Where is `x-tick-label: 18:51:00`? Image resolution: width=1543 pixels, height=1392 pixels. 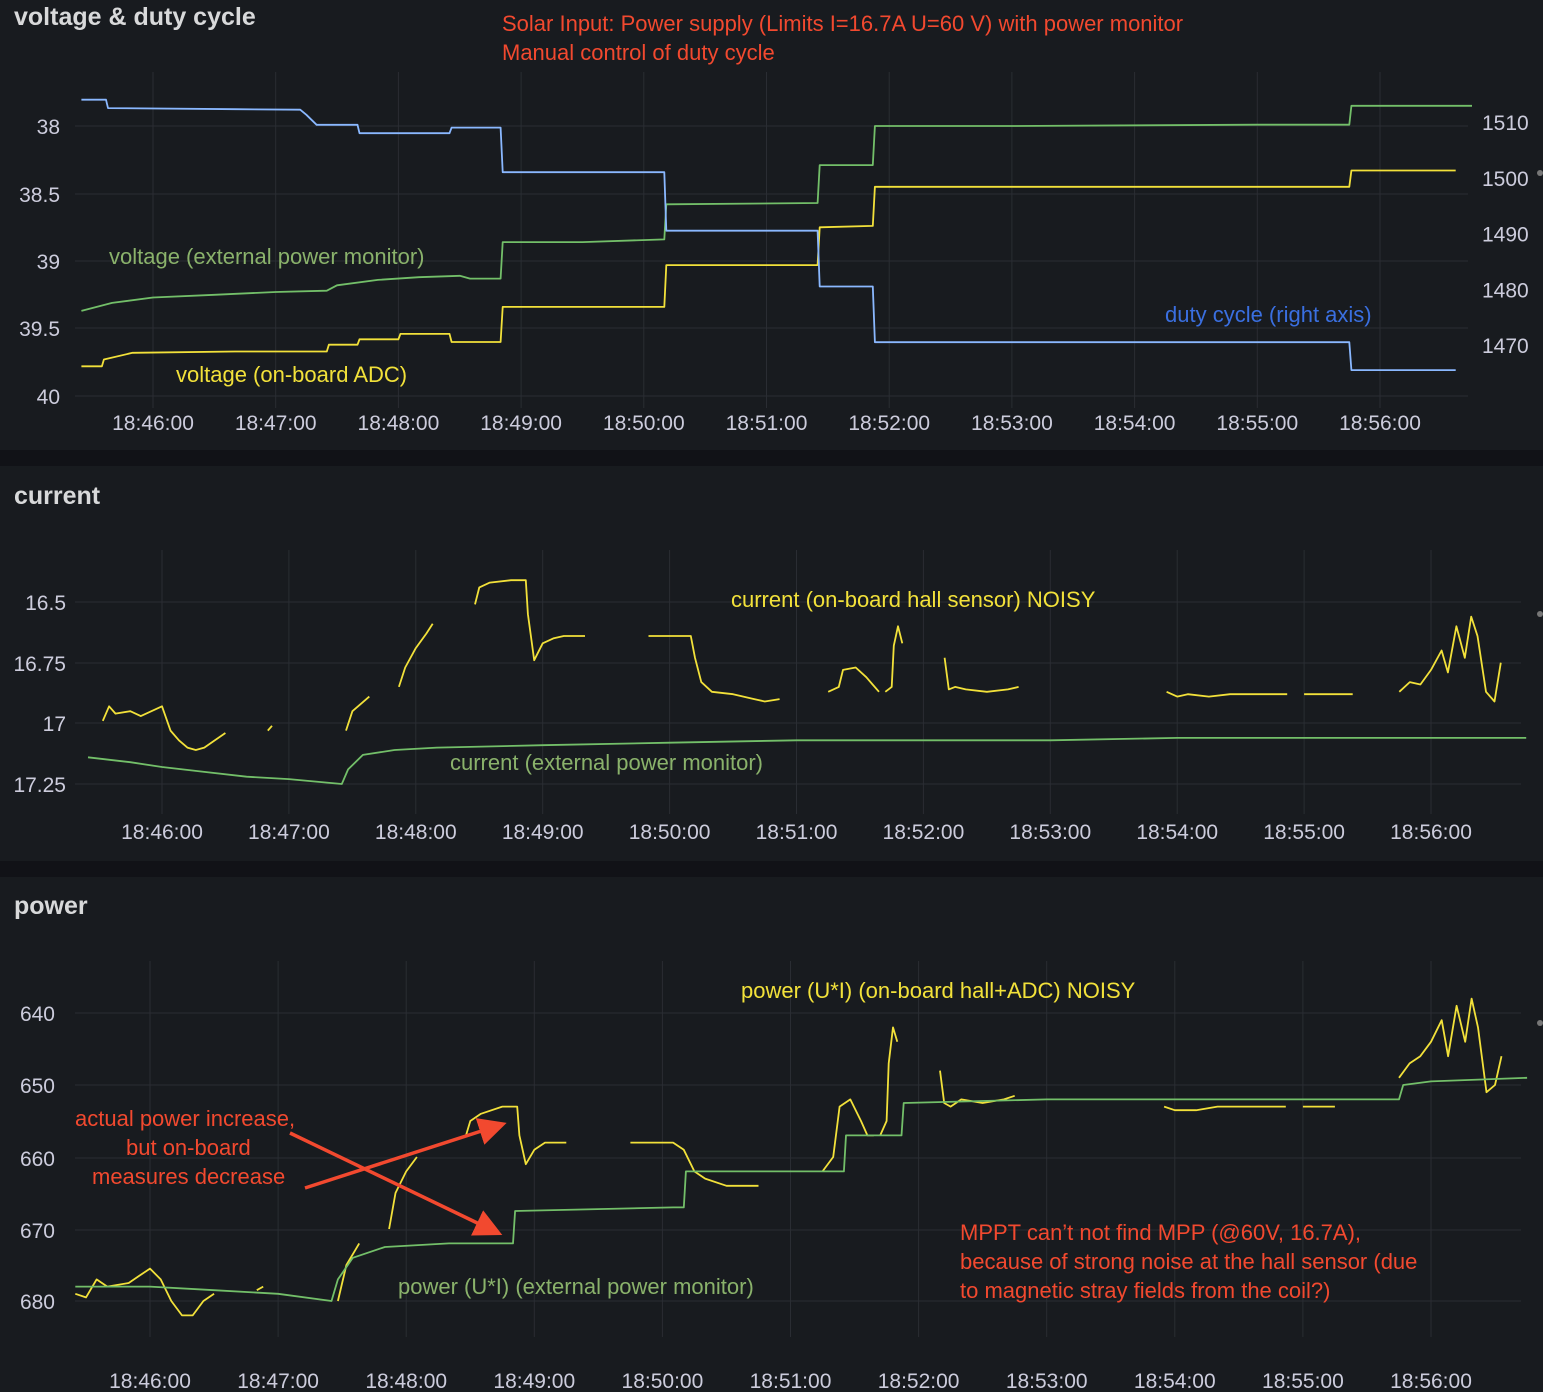 x-tick-label: 18:51:00 is located at coordinates (791, 1381).